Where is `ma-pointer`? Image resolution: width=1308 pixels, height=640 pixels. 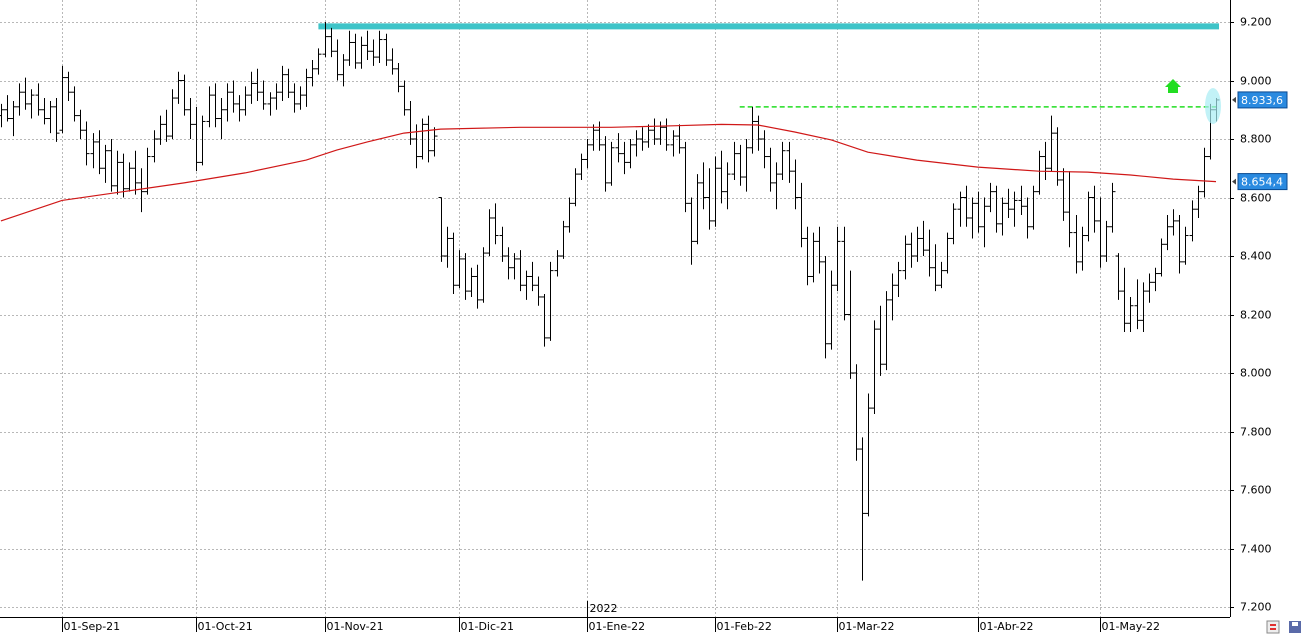
ma-pointer is located at coordinates (1234, 181).